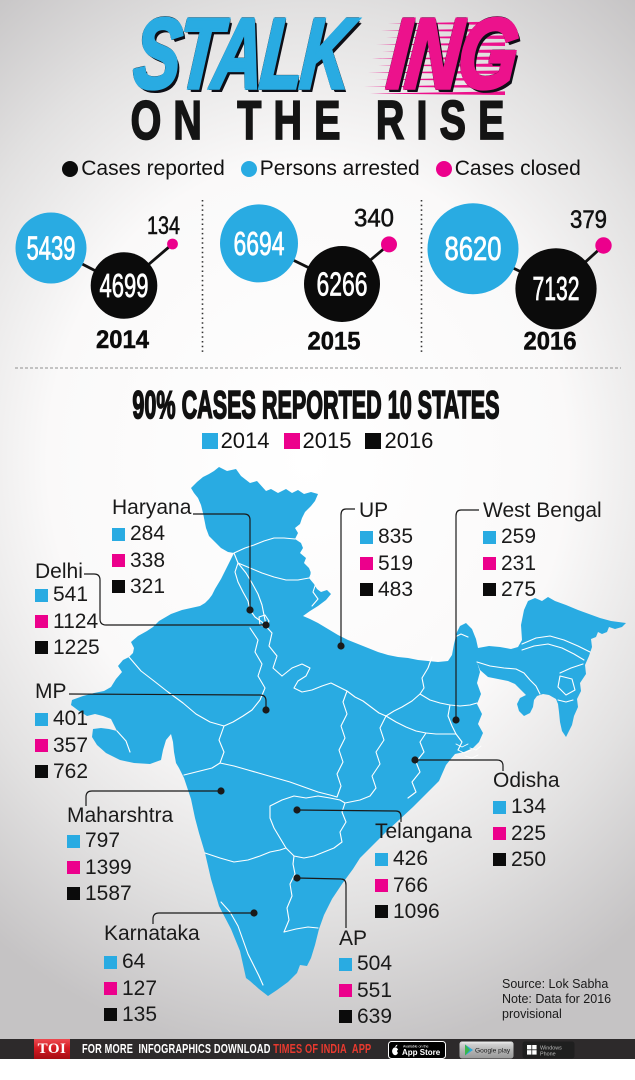  Describe the element at coordinates (421, 1052) in the screenshot. I see `svg-text: App Store` at that location.